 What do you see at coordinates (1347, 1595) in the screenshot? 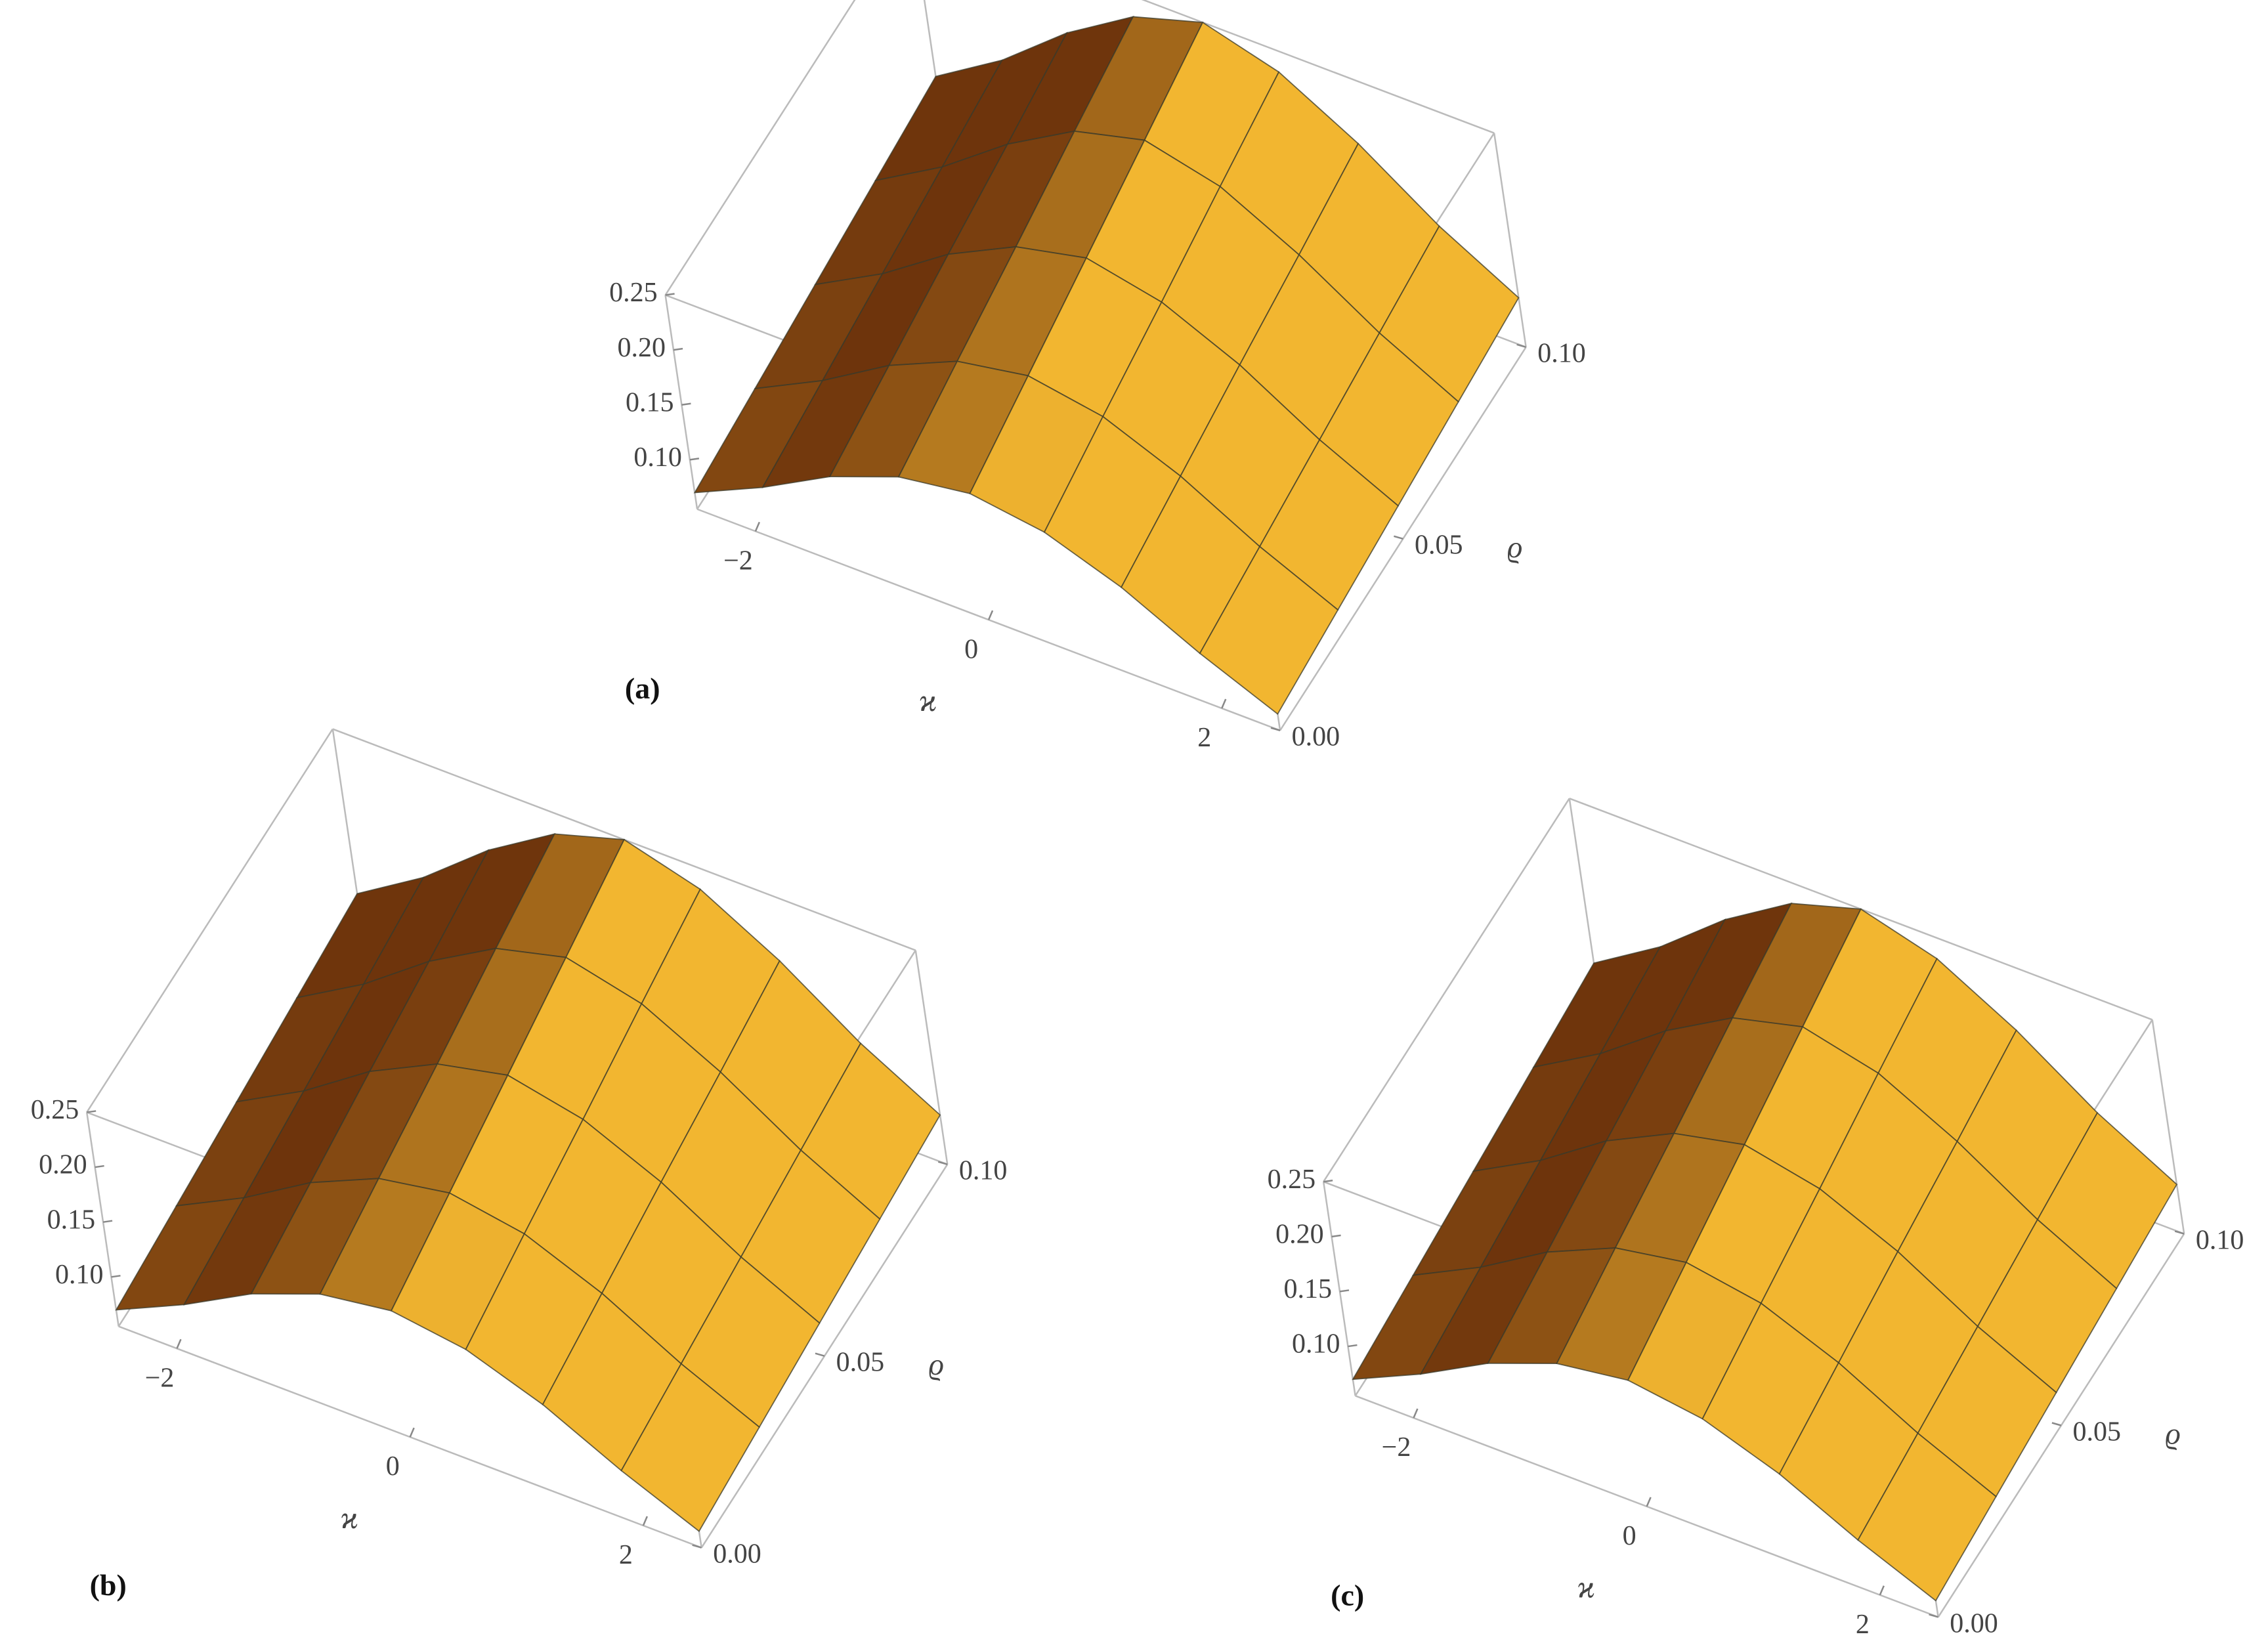
I see `panel-label: (c)` at bounding box center [1347, 1595].